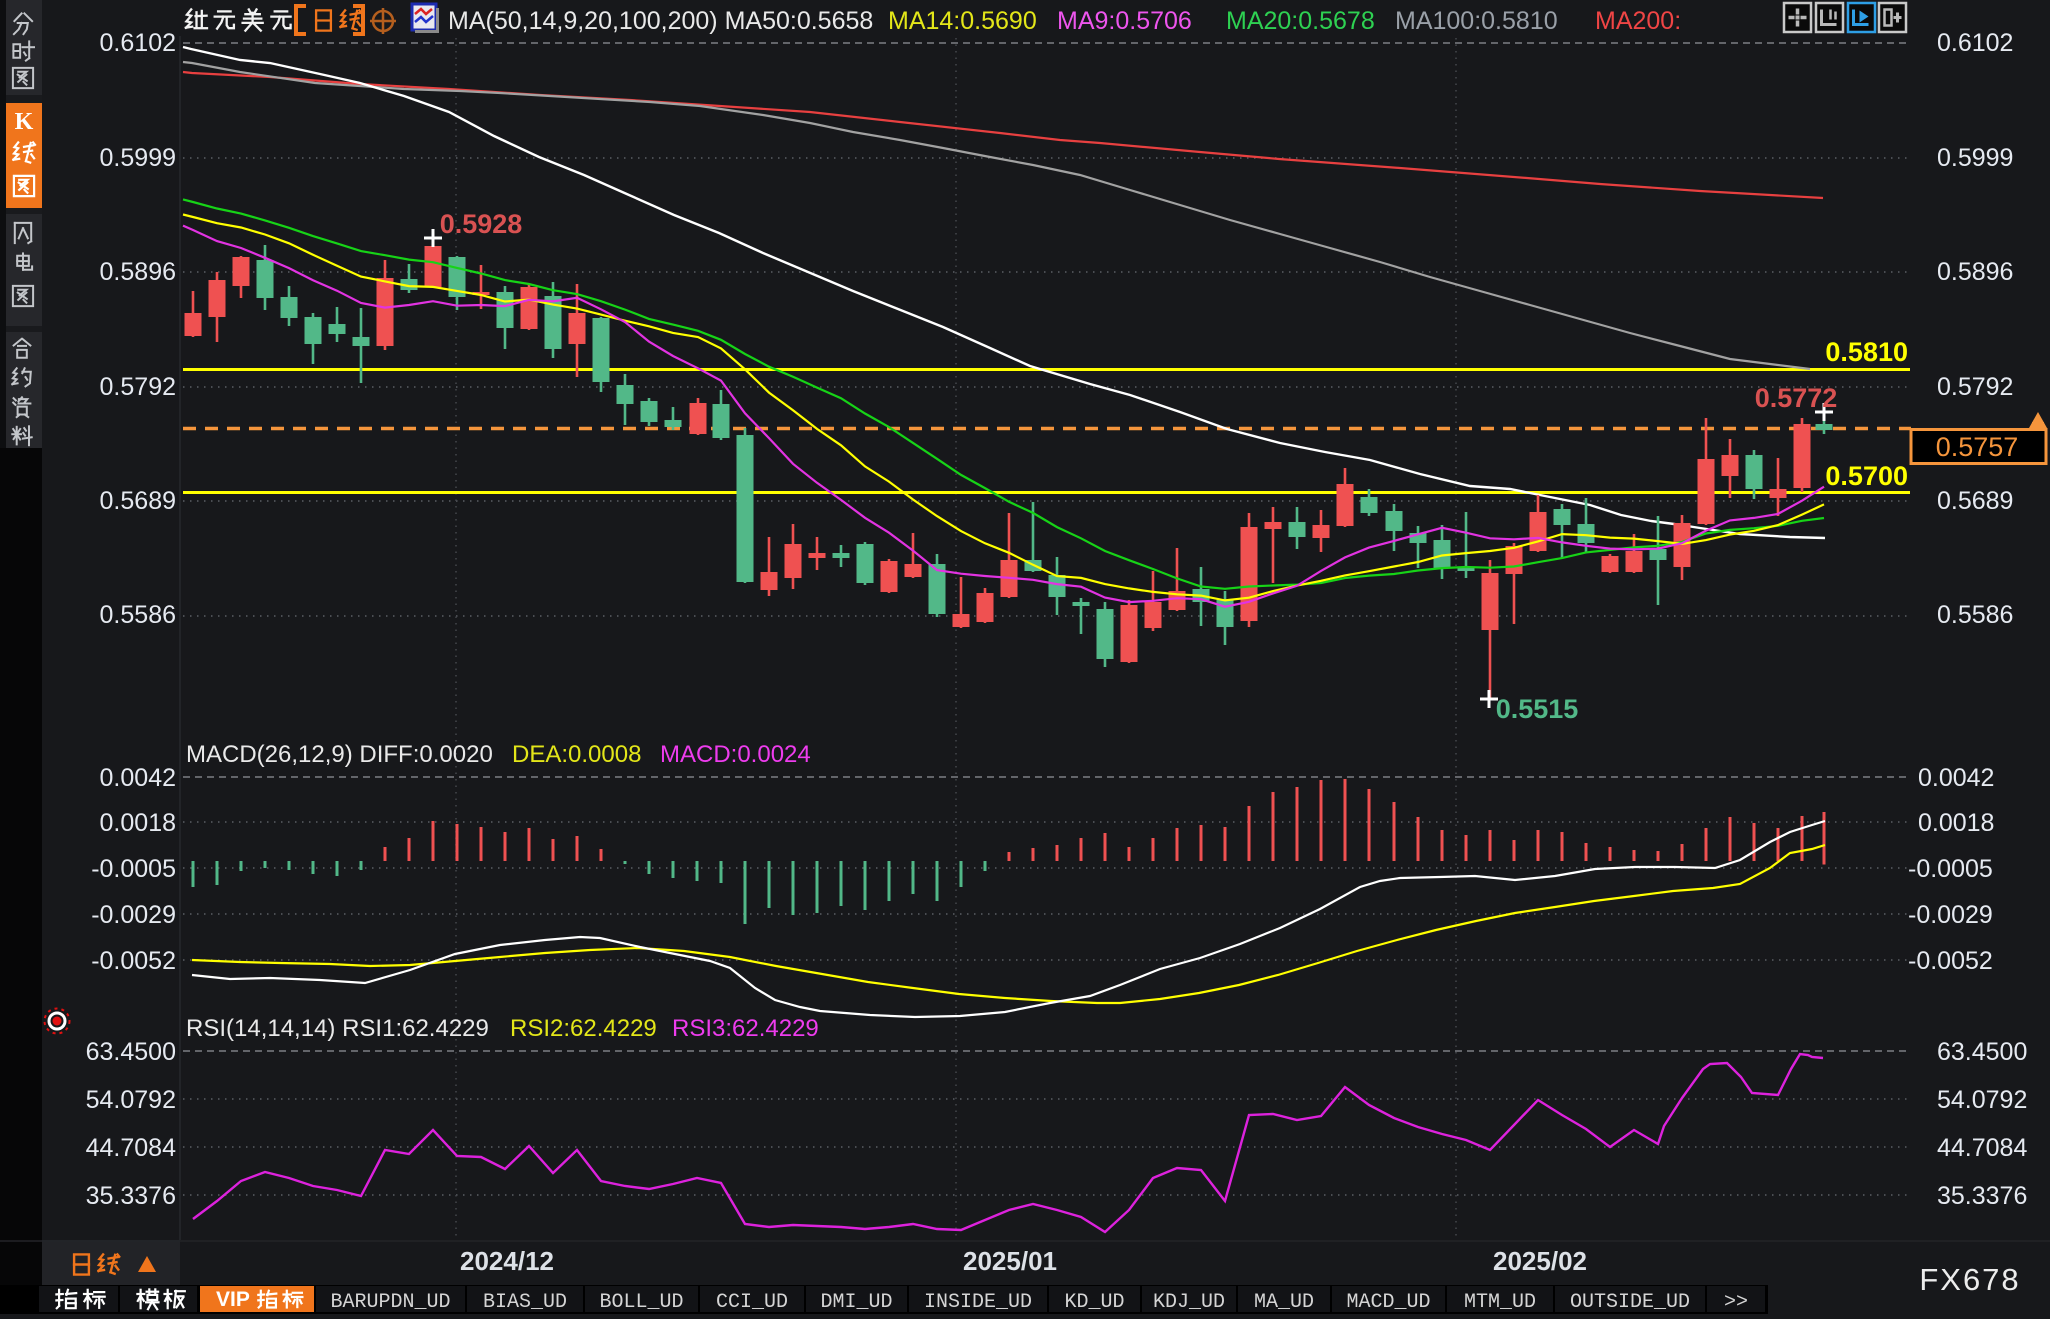 The image size is (2050, 1319). What do you see at coordinates (1284, 1302) in the screenshot?
I see `svg-text: MA_UD` at bounding box center [1284, 1302].